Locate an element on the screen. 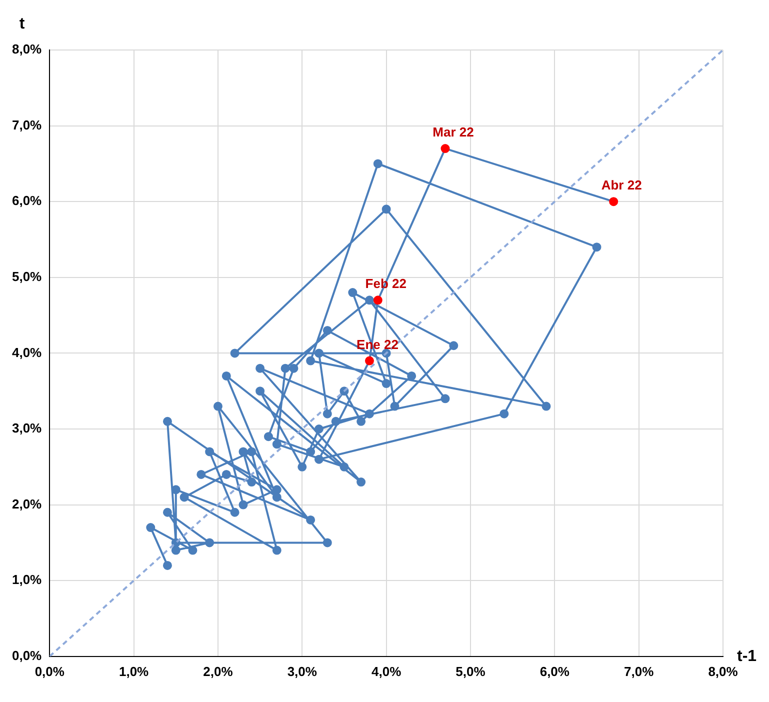 Image resolution: width=769 pixels, height=702 pixels. y-tick-label: 5,0% is located at coordinates (27, 276).